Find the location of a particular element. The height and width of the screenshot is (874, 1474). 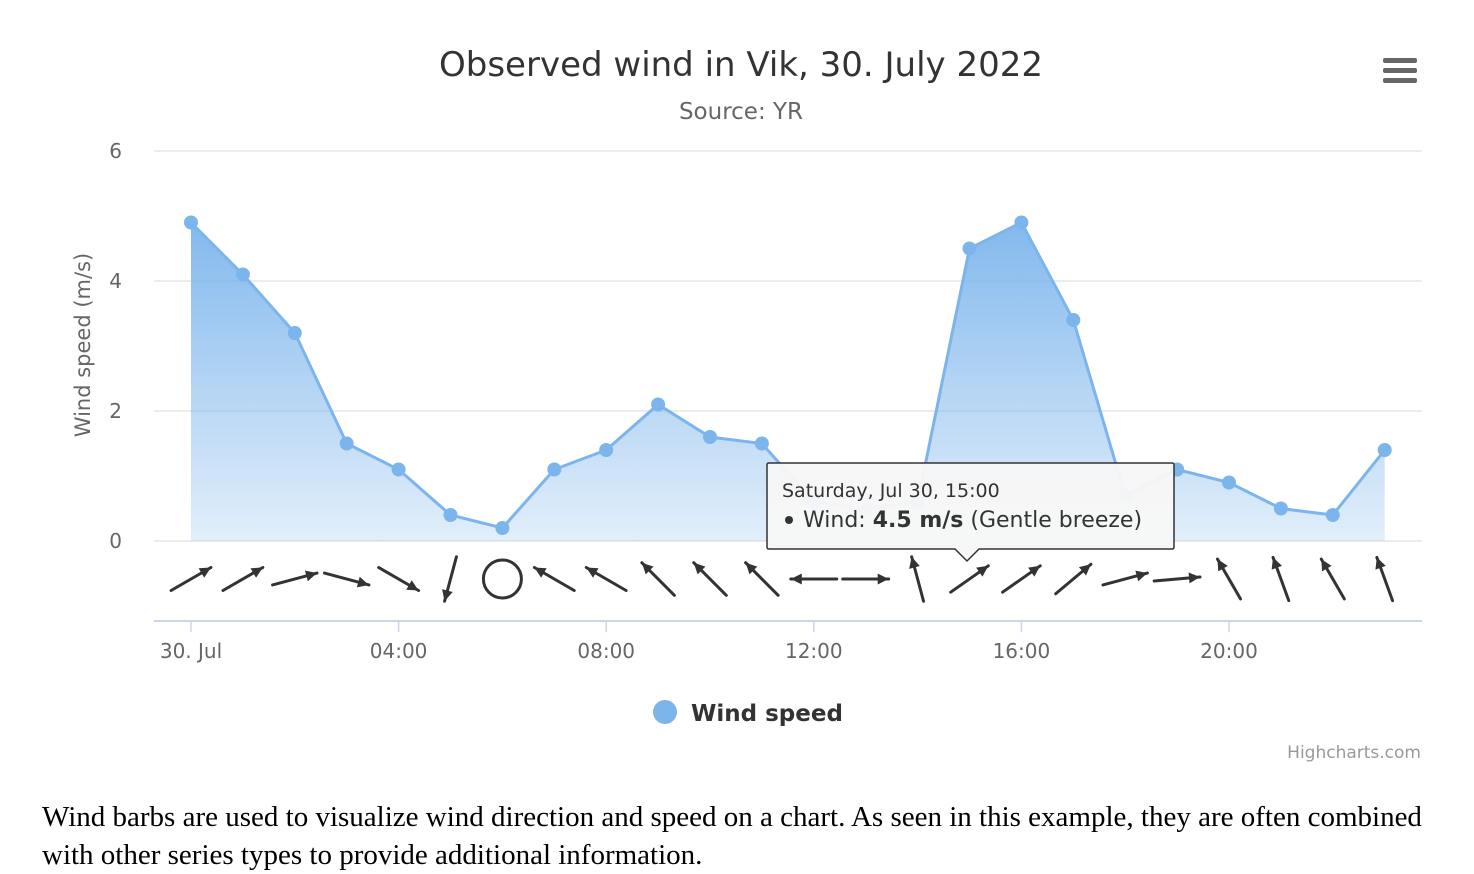

wind-barbs is located at coordinates (782, 579).